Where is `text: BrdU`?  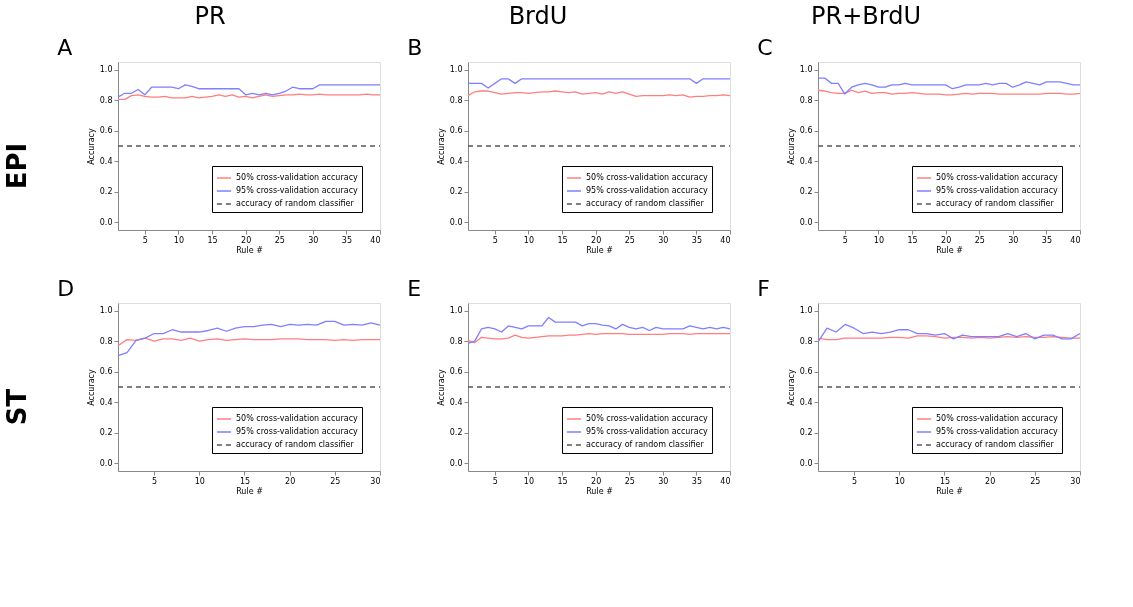 text: BrdU is located at coordinates (538, 16).